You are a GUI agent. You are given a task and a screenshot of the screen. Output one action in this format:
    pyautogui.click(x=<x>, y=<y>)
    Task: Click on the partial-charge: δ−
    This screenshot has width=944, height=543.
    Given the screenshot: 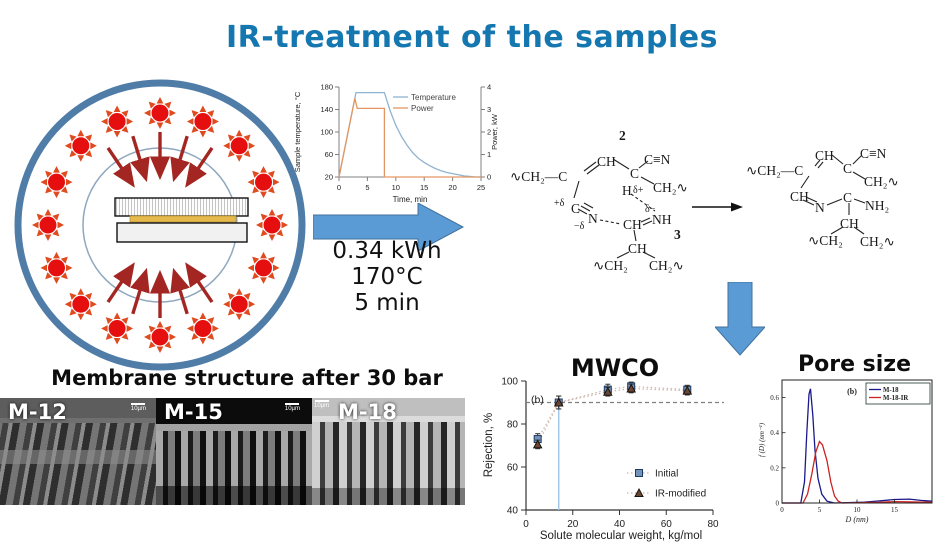 What is the action you would take?
    pyautogui.click(x=650, y=209)
    